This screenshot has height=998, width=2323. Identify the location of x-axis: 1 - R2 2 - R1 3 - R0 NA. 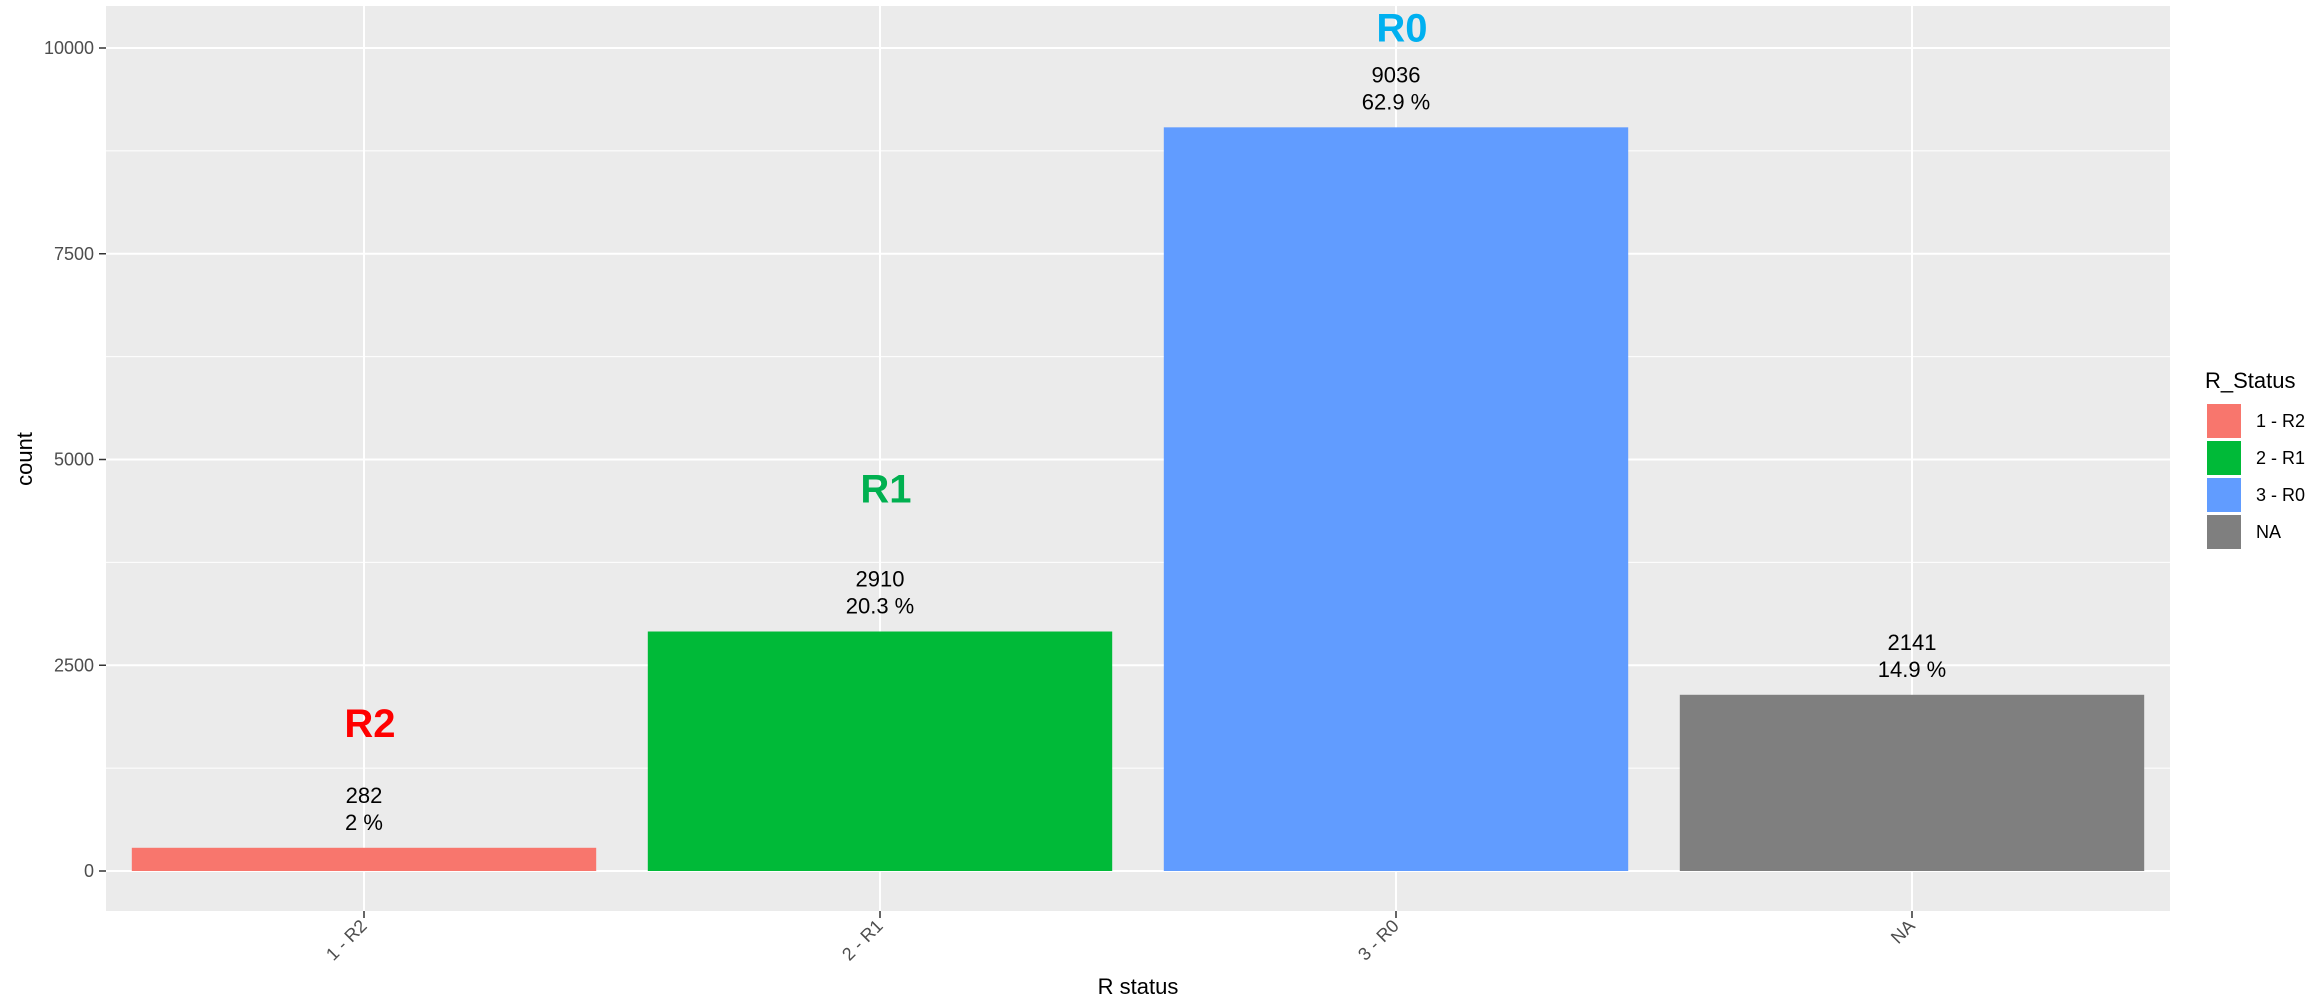
(1120, 937).